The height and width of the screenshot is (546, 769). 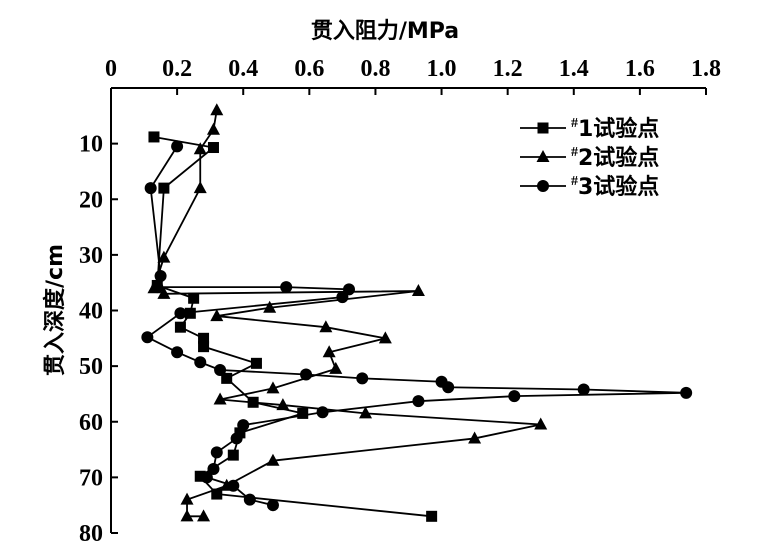 I want to click on legend-item: #3试验点, so click(x=589, y=187).